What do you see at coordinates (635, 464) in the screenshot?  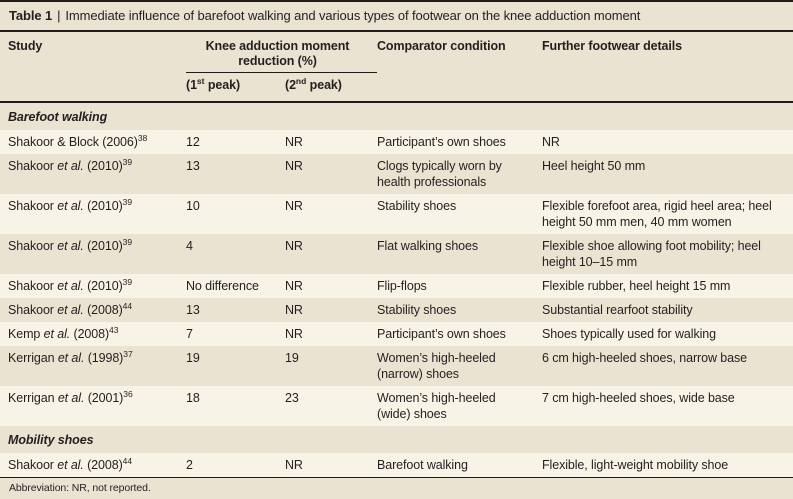 I see `cell-details: Flexible, light-weight mobility shoe` at bounding box center [635, 464].